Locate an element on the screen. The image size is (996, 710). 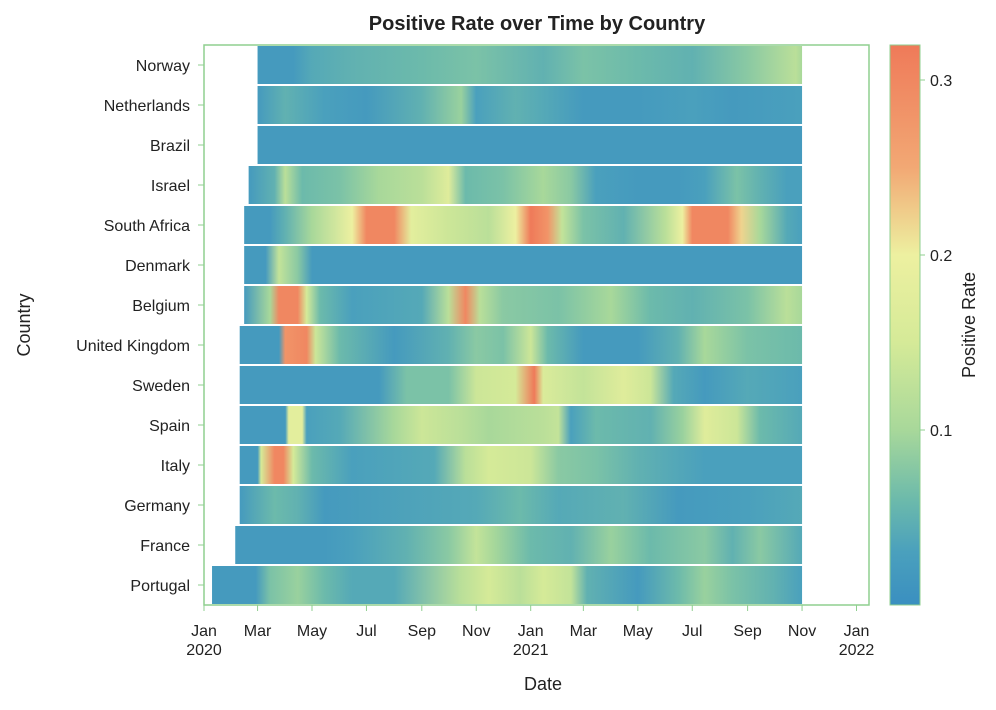
heatmap-row-south-africa is located at coordinates (523, 225).